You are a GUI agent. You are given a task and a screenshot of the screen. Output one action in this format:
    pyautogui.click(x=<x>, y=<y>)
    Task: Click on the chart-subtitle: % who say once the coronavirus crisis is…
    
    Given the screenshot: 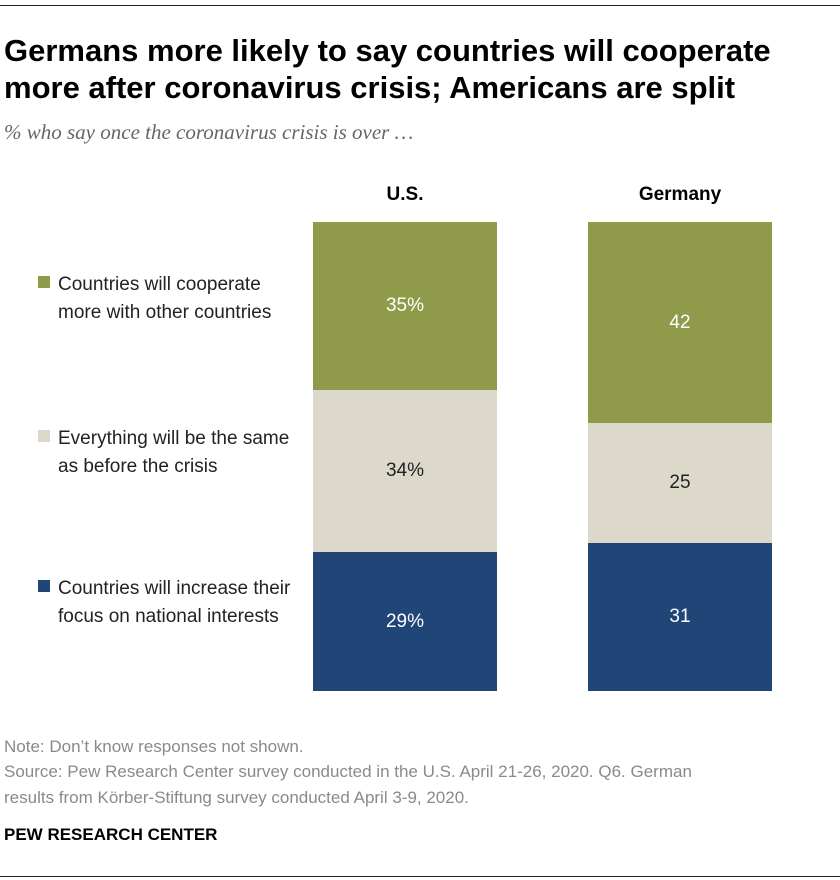 What is the action you would take?
    pyautogui.click(x=209, y=132)
    